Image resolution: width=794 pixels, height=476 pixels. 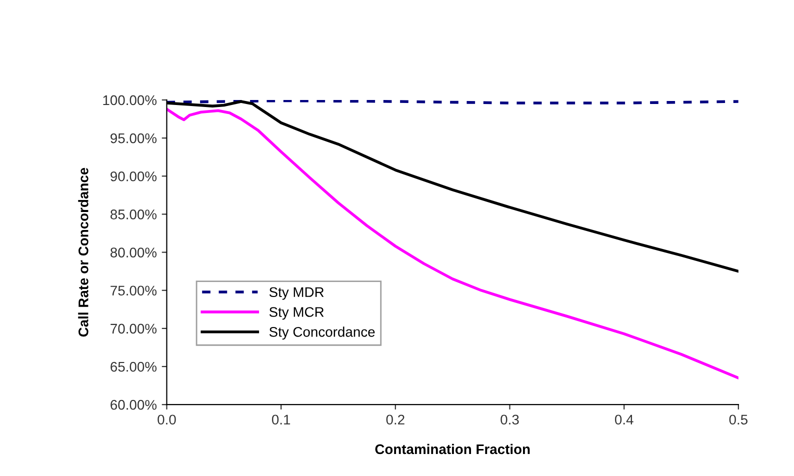 I want to click on x-tick-label: 0.0, so click(x=167, y=419).